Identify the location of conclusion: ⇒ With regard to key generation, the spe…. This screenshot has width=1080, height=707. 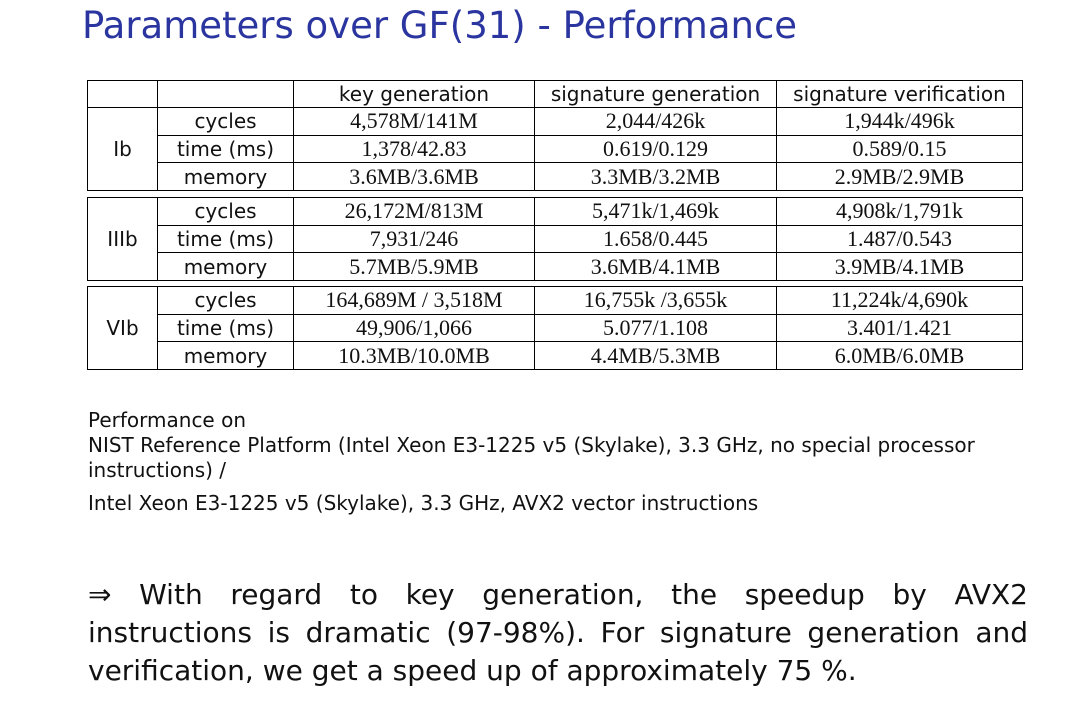
(558, 632).